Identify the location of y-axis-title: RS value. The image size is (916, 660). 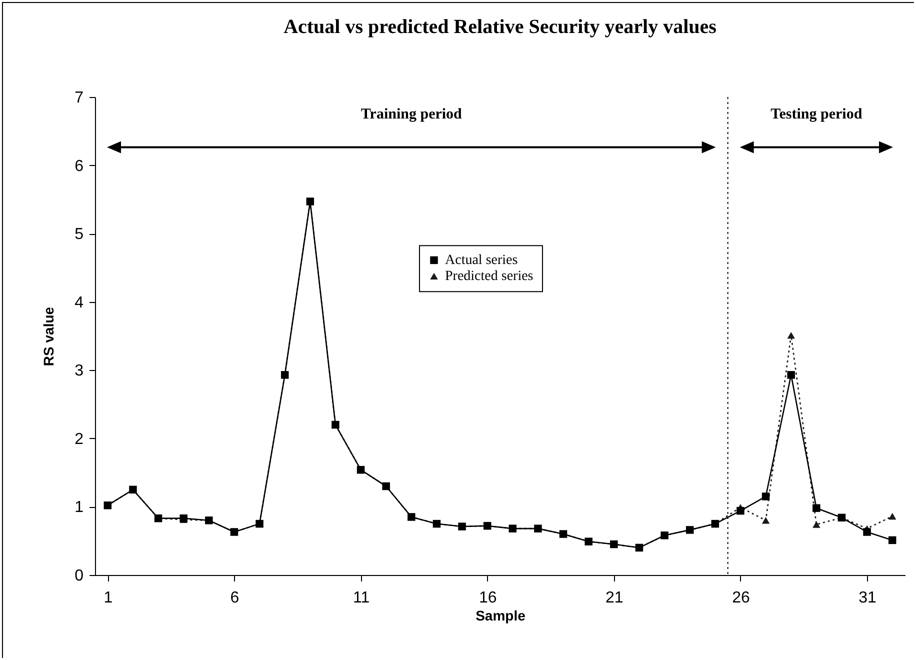
(48, 336).